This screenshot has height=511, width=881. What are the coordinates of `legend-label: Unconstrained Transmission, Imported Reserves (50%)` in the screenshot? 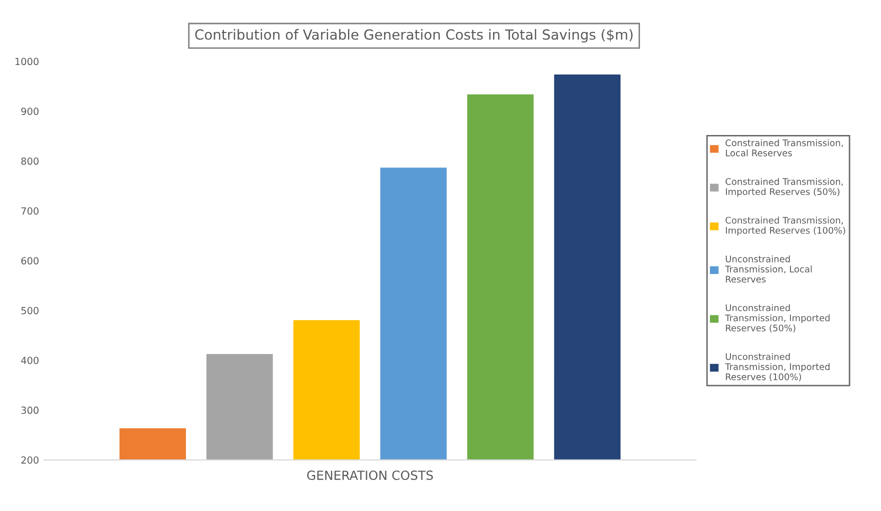 It's located at (777, 318).